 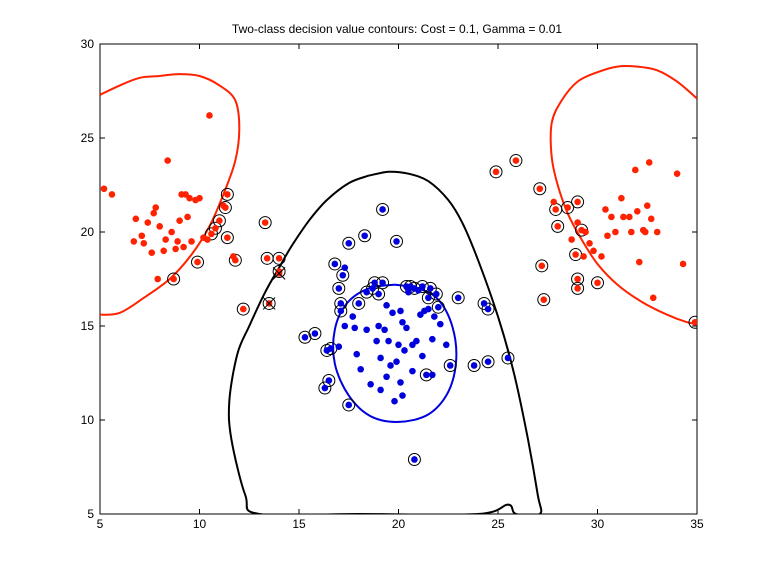 What do you see at coordinates (88, 326) in the screenshot?
I see `y-tick-label: 15` at bounding box center [88, 326].